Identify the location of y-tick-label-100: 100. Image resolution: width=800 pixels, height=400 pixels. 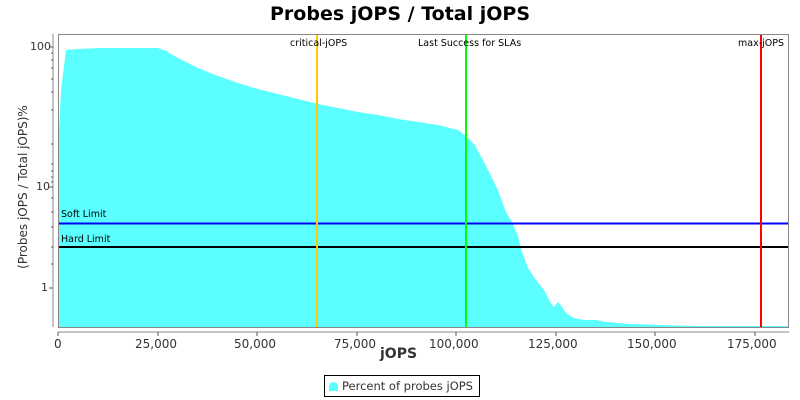
(40, 46).